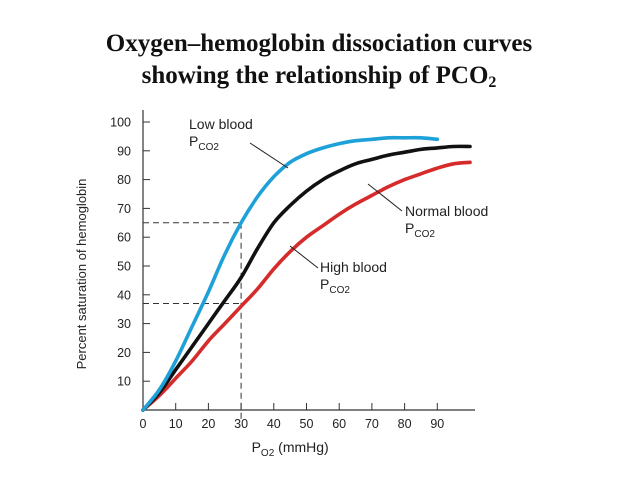 The width and height of the screenshot is (638, 478). Describe the element at coordinates (304, 257) in the screenshot. I see `annotation-leader-high` at that location.